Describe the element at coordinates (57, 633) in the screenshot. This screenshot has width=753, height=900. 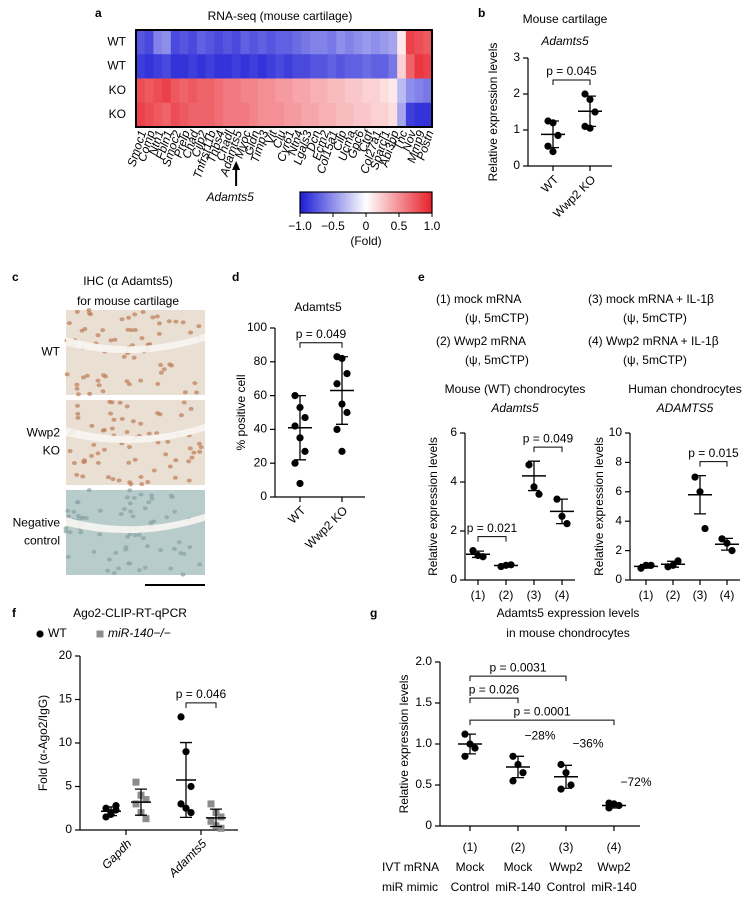
I see `legend-label: WT` at that location.